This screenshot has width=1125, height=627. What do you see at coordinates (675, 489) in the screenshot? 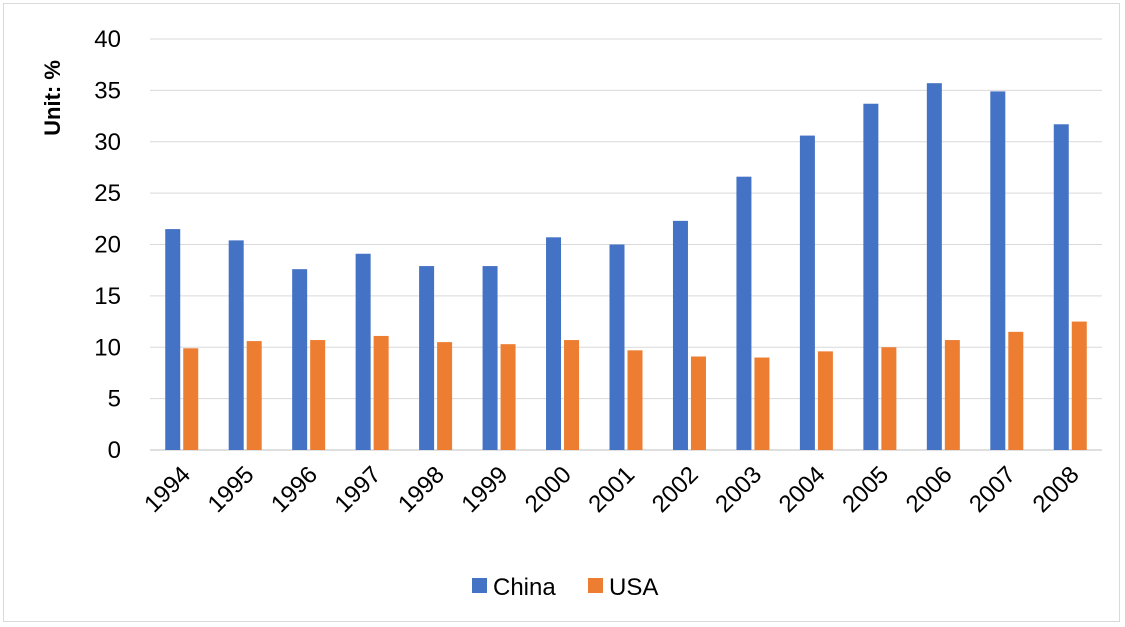
I see `x-tick-label: 2002` at bounding box center [675, 489].